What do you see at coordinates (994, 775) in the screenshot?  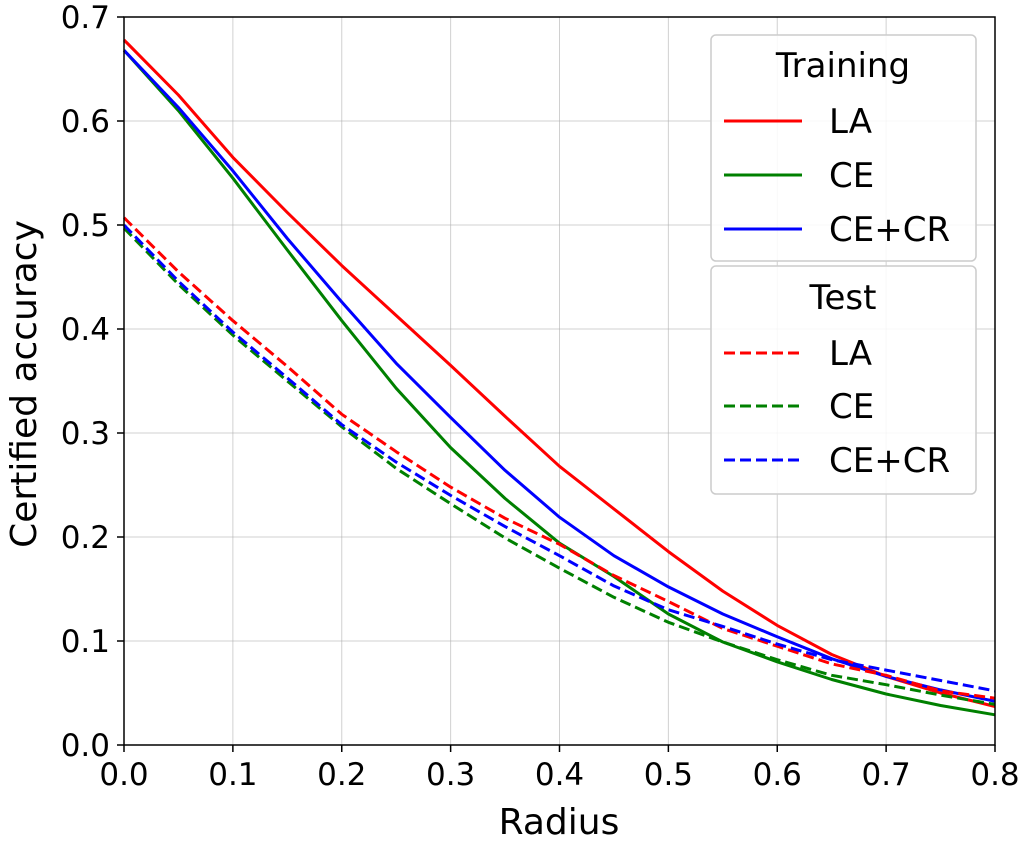 I see `x-tick-label: 0.8` at bounding box center [994, 775].